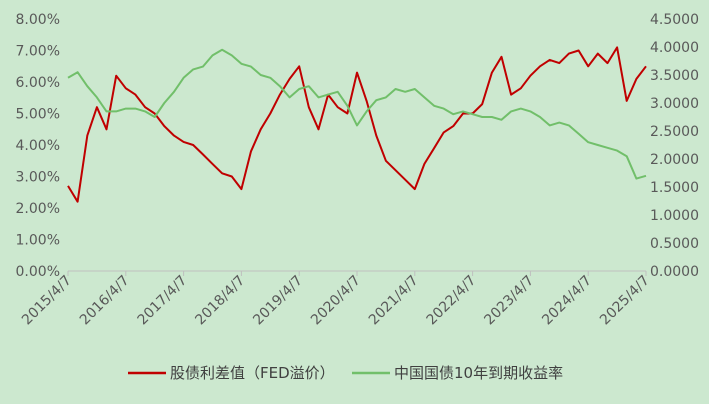  I want to click on right-tick-label: 4.5000, so click(674, 20).